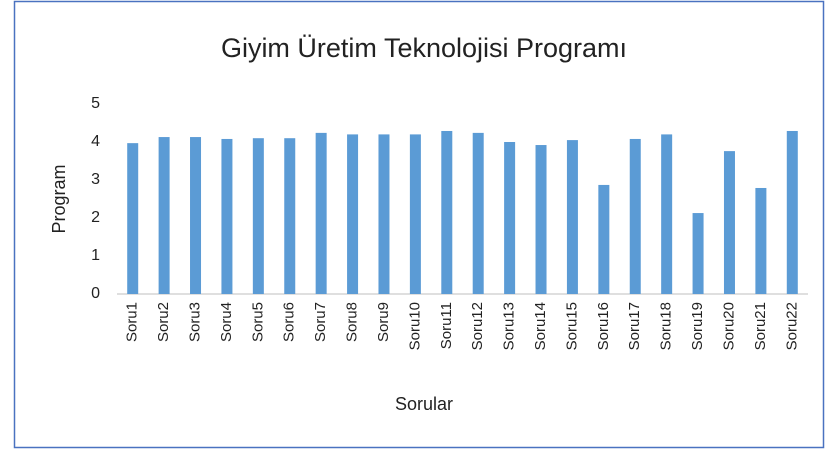 Image resolution: width=826 pixels, height=450 pixels. What do you see at coordinates (424, 404) in the screenshot?
I see `x-axis-title: Sorular` at bounding box center [424, 404].